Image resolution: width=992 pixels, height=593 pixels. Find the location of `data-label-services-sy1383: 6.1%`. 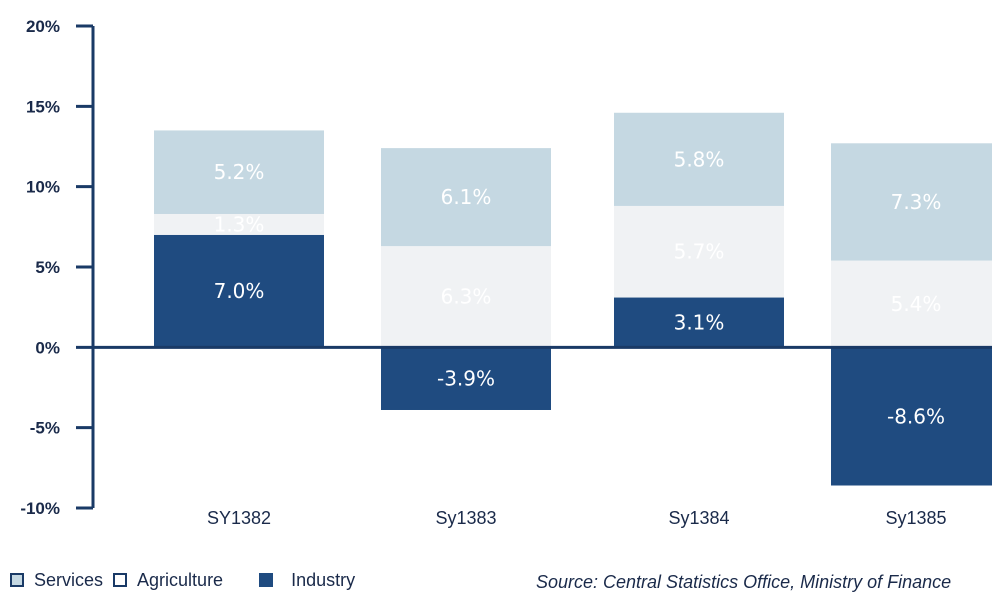

data-label-services-sy1383: 6.1% is located at coordinates (466, 197).